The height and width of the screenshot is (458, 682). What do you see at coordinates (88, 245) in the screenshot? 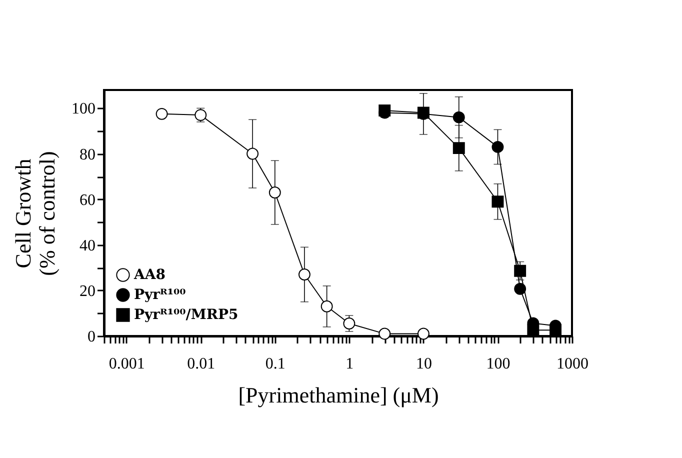
I see `y-tick-label: 40` at bounding box center [88, 245].